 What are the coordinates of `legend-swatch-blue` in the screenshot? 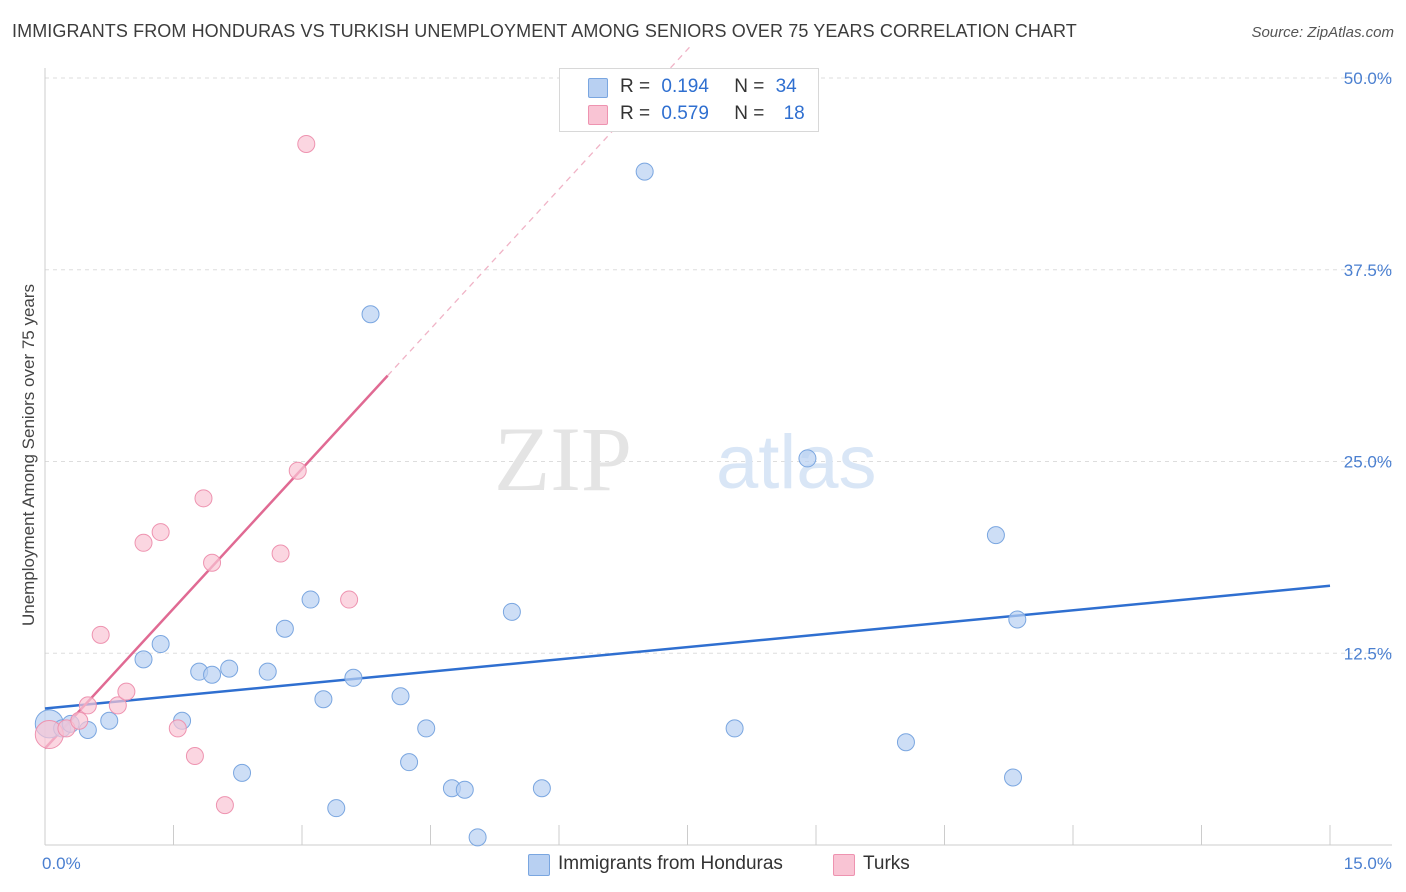 It's located at (598, 88).